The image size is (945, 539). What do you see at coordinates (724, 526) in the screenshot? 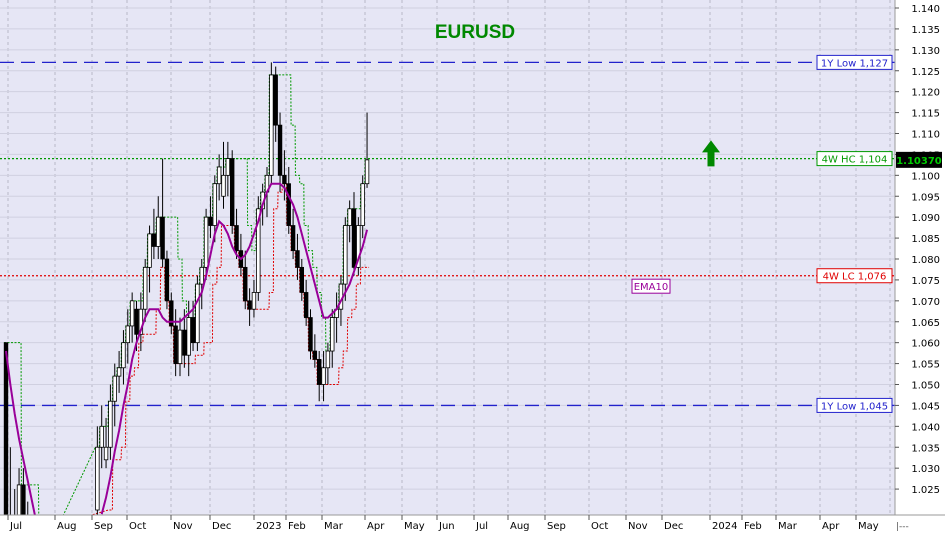
I see `x-tick-label: 2024` at bounding box center [724, 526].